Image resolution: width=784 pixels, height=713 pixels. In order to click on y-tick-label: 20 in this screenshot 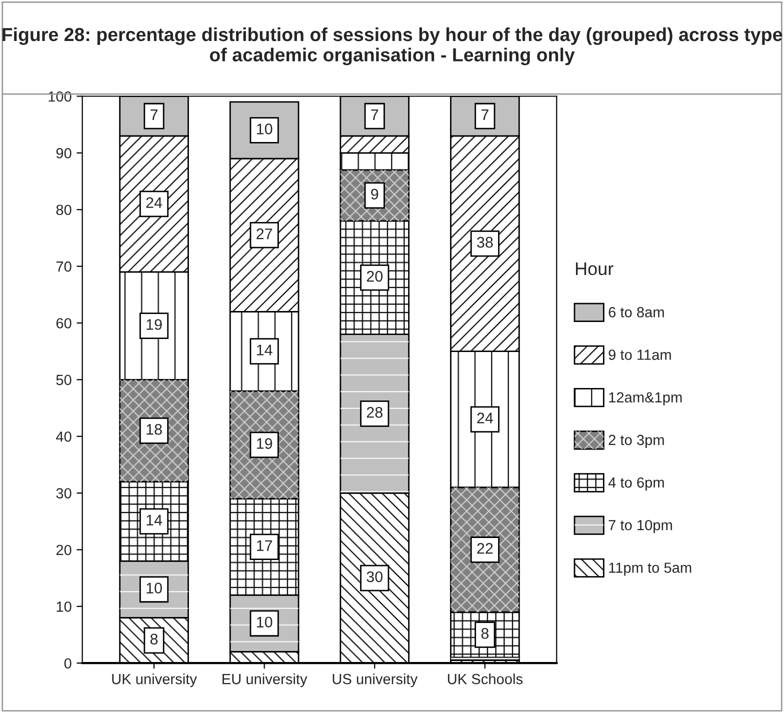, I will do `click(64, 550)`.